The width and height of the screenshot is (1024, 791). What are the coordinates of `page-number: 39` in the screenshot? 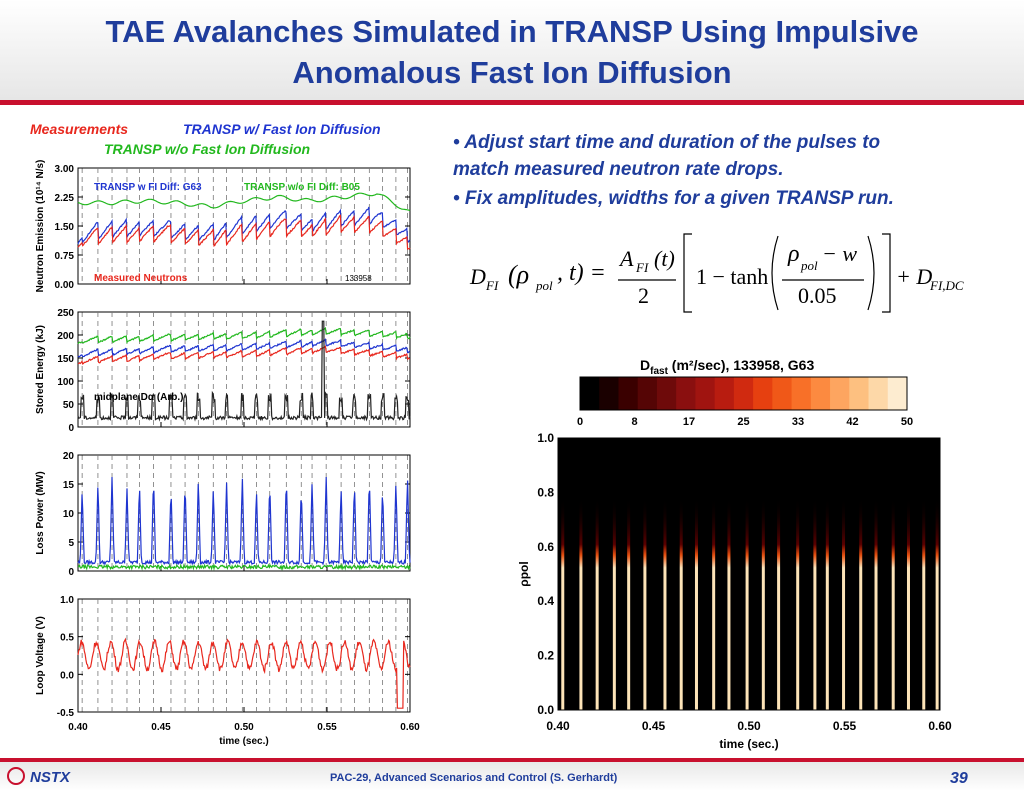 It's located at (959, 778).